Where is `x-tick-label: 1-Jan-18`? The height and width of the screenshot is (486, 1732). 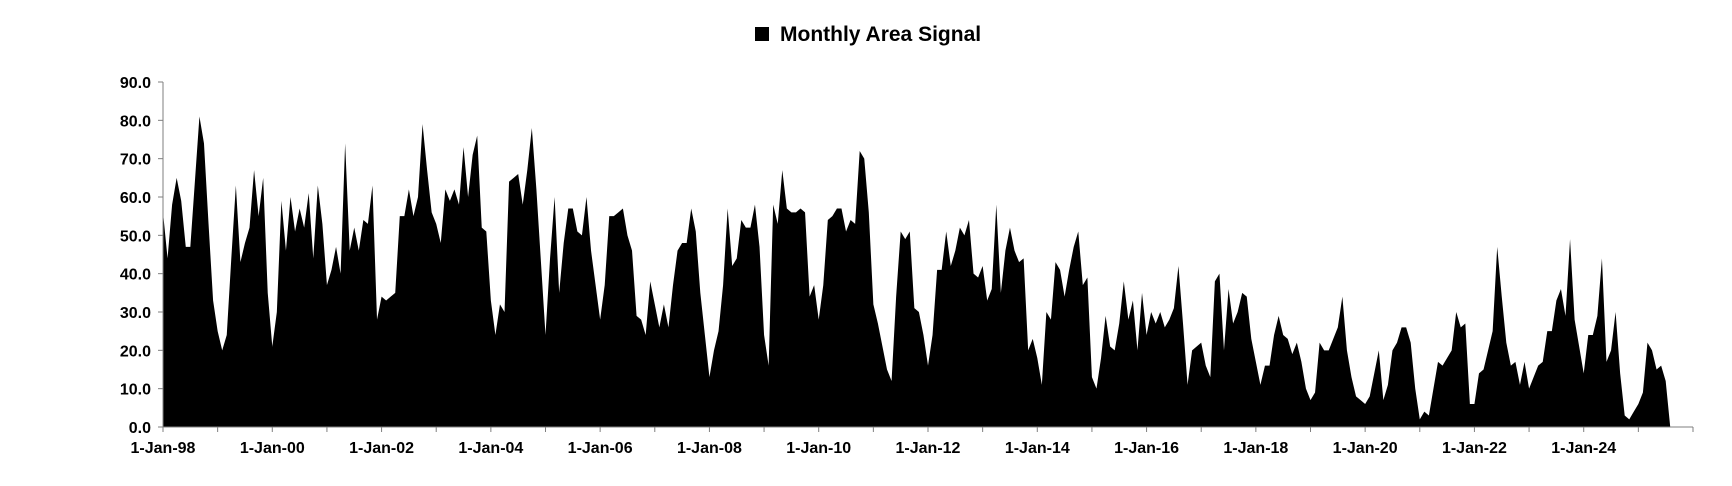
x-tick-label: 1-Jan-18 is located at coordinates (1255, 448).